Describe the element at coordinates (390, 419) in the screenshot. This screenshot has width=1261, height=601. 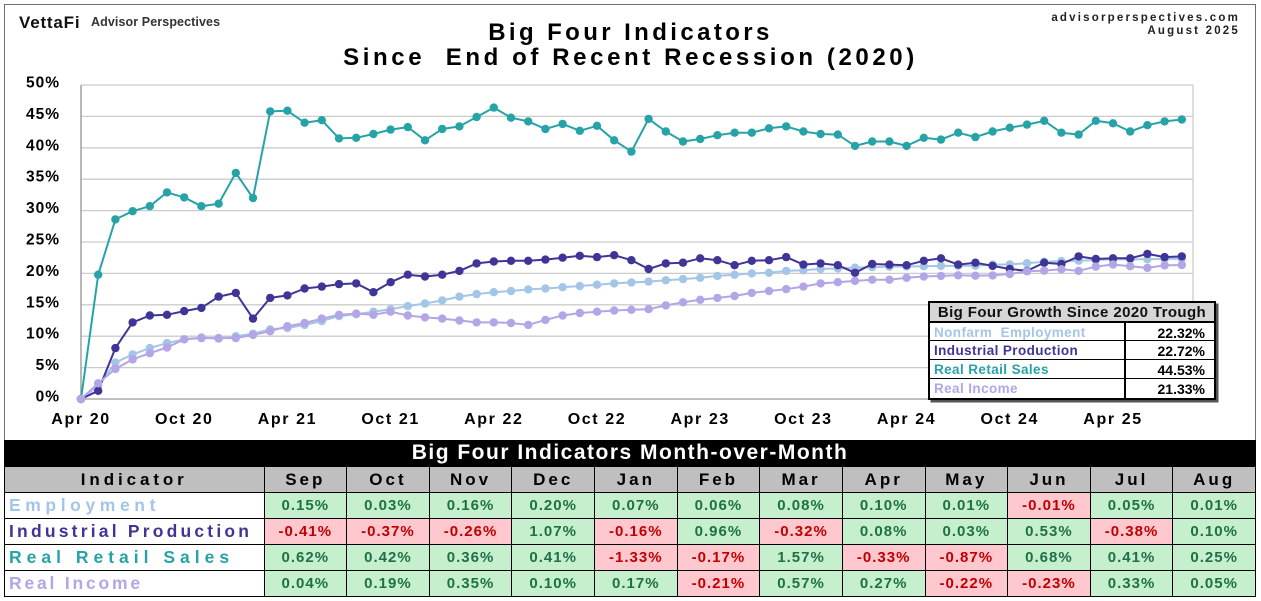
I see `svg-text: Oct 21` at that location.